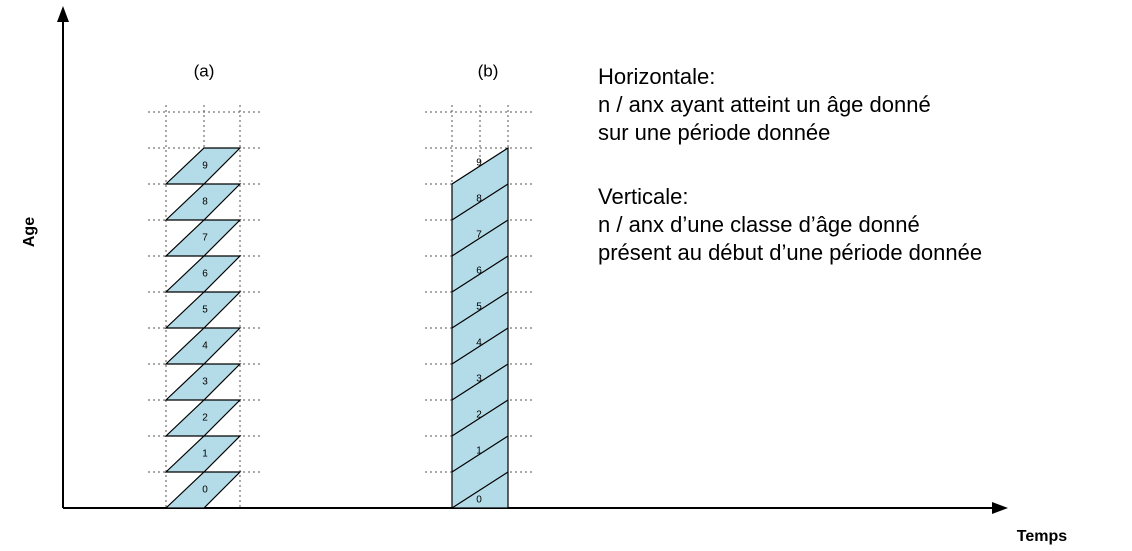  Describe the element at coordinates (1042, 536) in the screenshot. I see `x-axis-label: Temps` at that location.